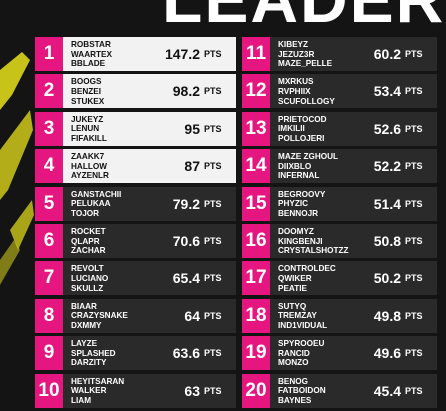  What do you see at coordinates (307, 269) in the screenshot?
I see `player-name: CONTROLDEC` at bounding box center [307, 269].